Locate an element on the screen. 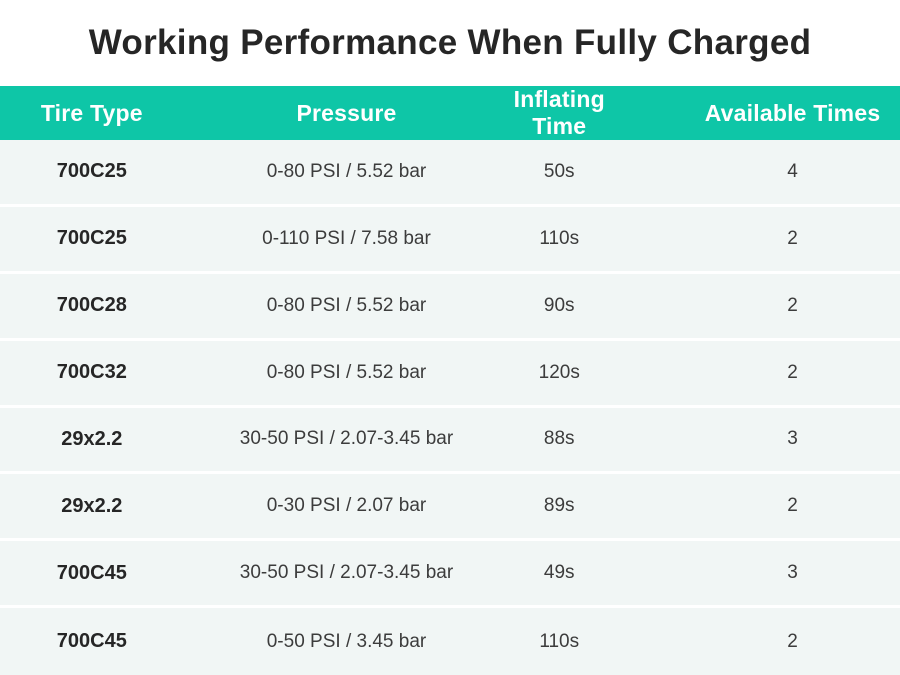  available-times-cell: 4 is located at coordinates (792, 171).